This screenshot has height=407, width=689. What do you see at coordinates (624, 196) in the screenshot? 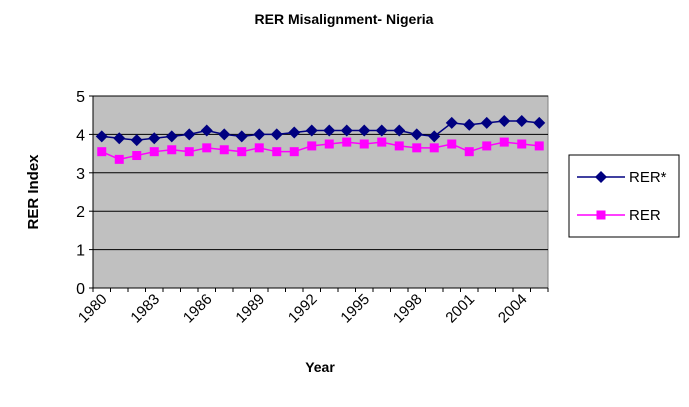
I see `legend` at bounding box center [624, 196].